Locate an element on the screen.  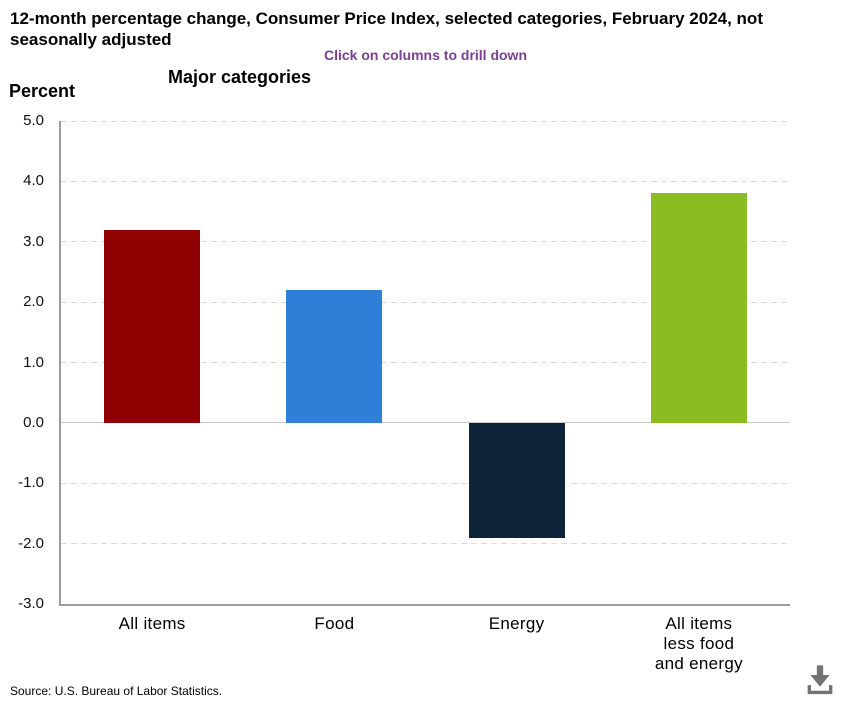
y-tick-label: -3.0 is located at coordinates (31, 603).